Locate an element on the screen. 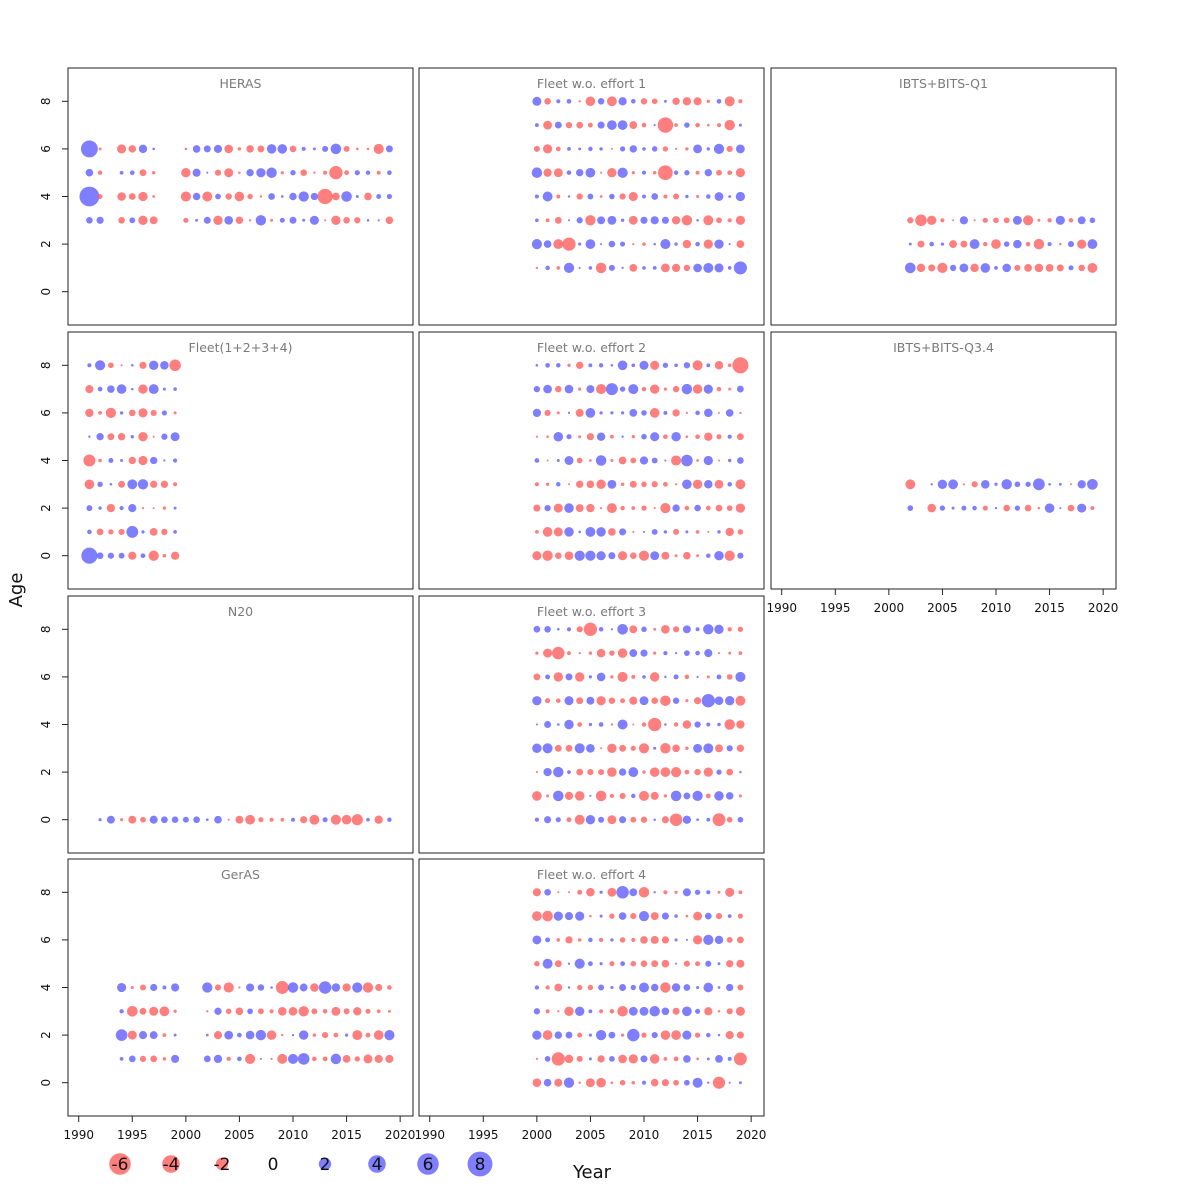 The image size is (1200, 1200). x-tick-label: 1990 is located at coordinates (781, 608).